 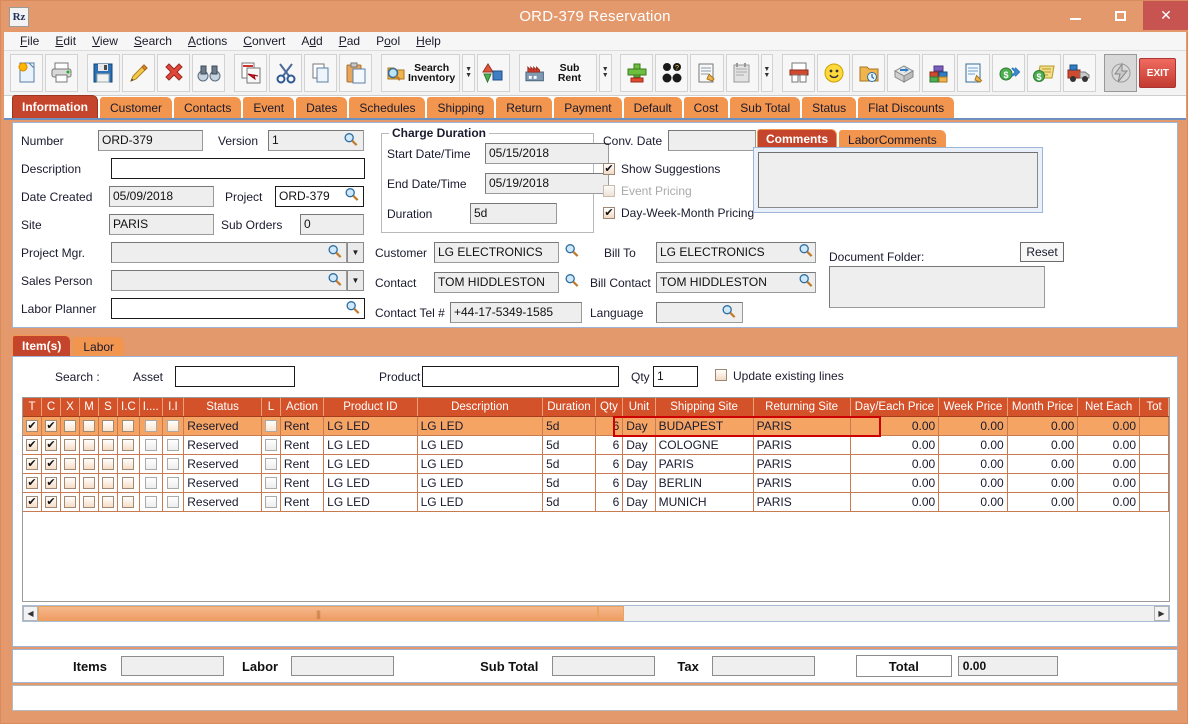 I want to click on cell-product_id: LG LED, so click(x=370, y=445).